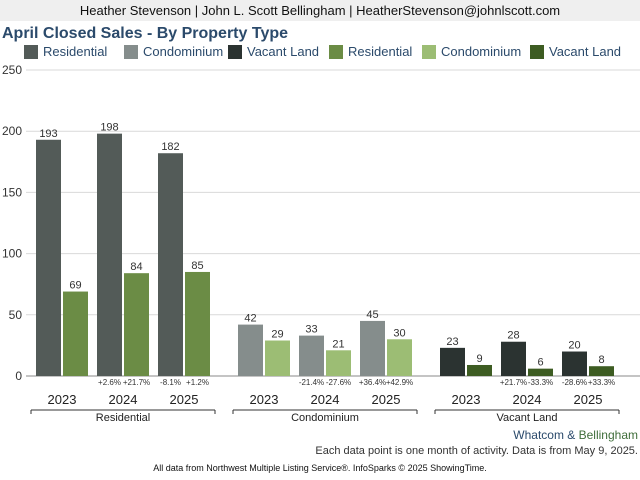  What do you see at coordinates (571, 435) in the screenshot?
I see `region-ampersand: &` at bounding box center [571, 435].